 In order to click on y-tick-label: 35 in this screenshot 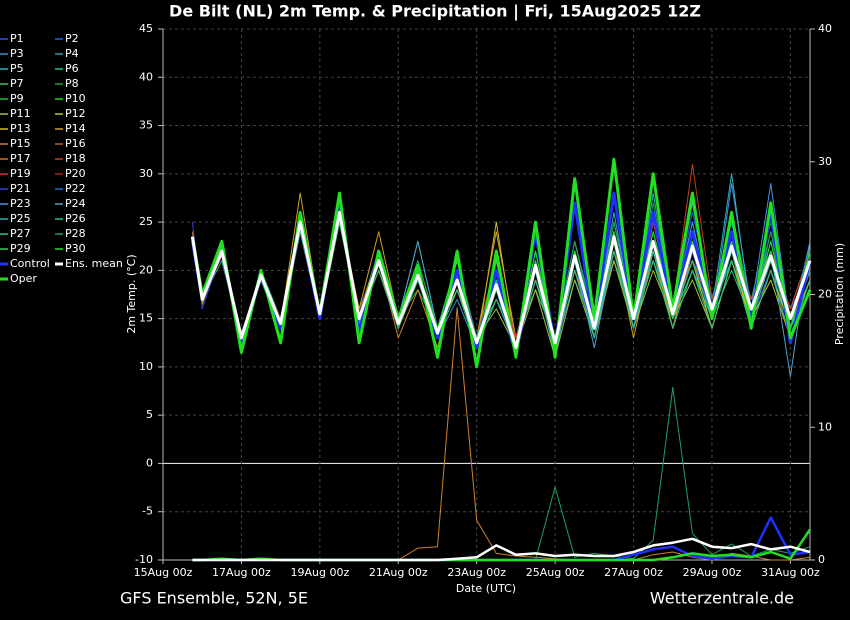, I will do `click(146, 125)`.